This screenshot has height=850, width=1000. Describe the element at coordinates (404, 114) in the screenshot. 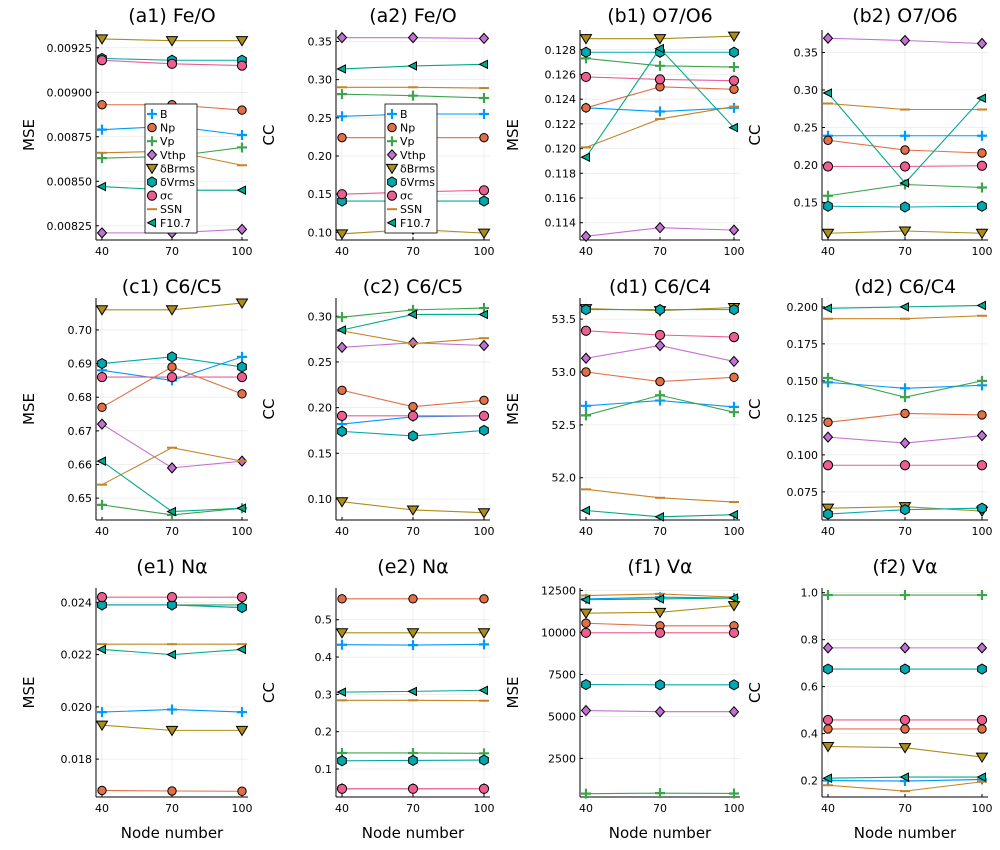

I see `legend-label: B` at that location.